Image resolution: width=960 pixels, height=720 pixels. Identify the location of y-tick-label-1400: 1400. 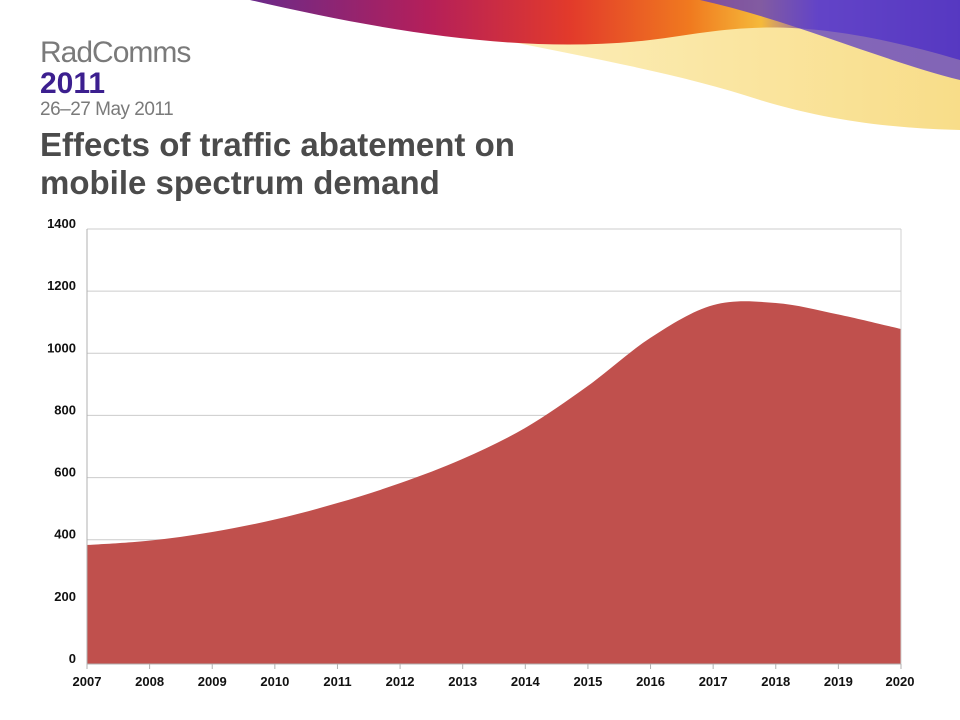
(61, 223).